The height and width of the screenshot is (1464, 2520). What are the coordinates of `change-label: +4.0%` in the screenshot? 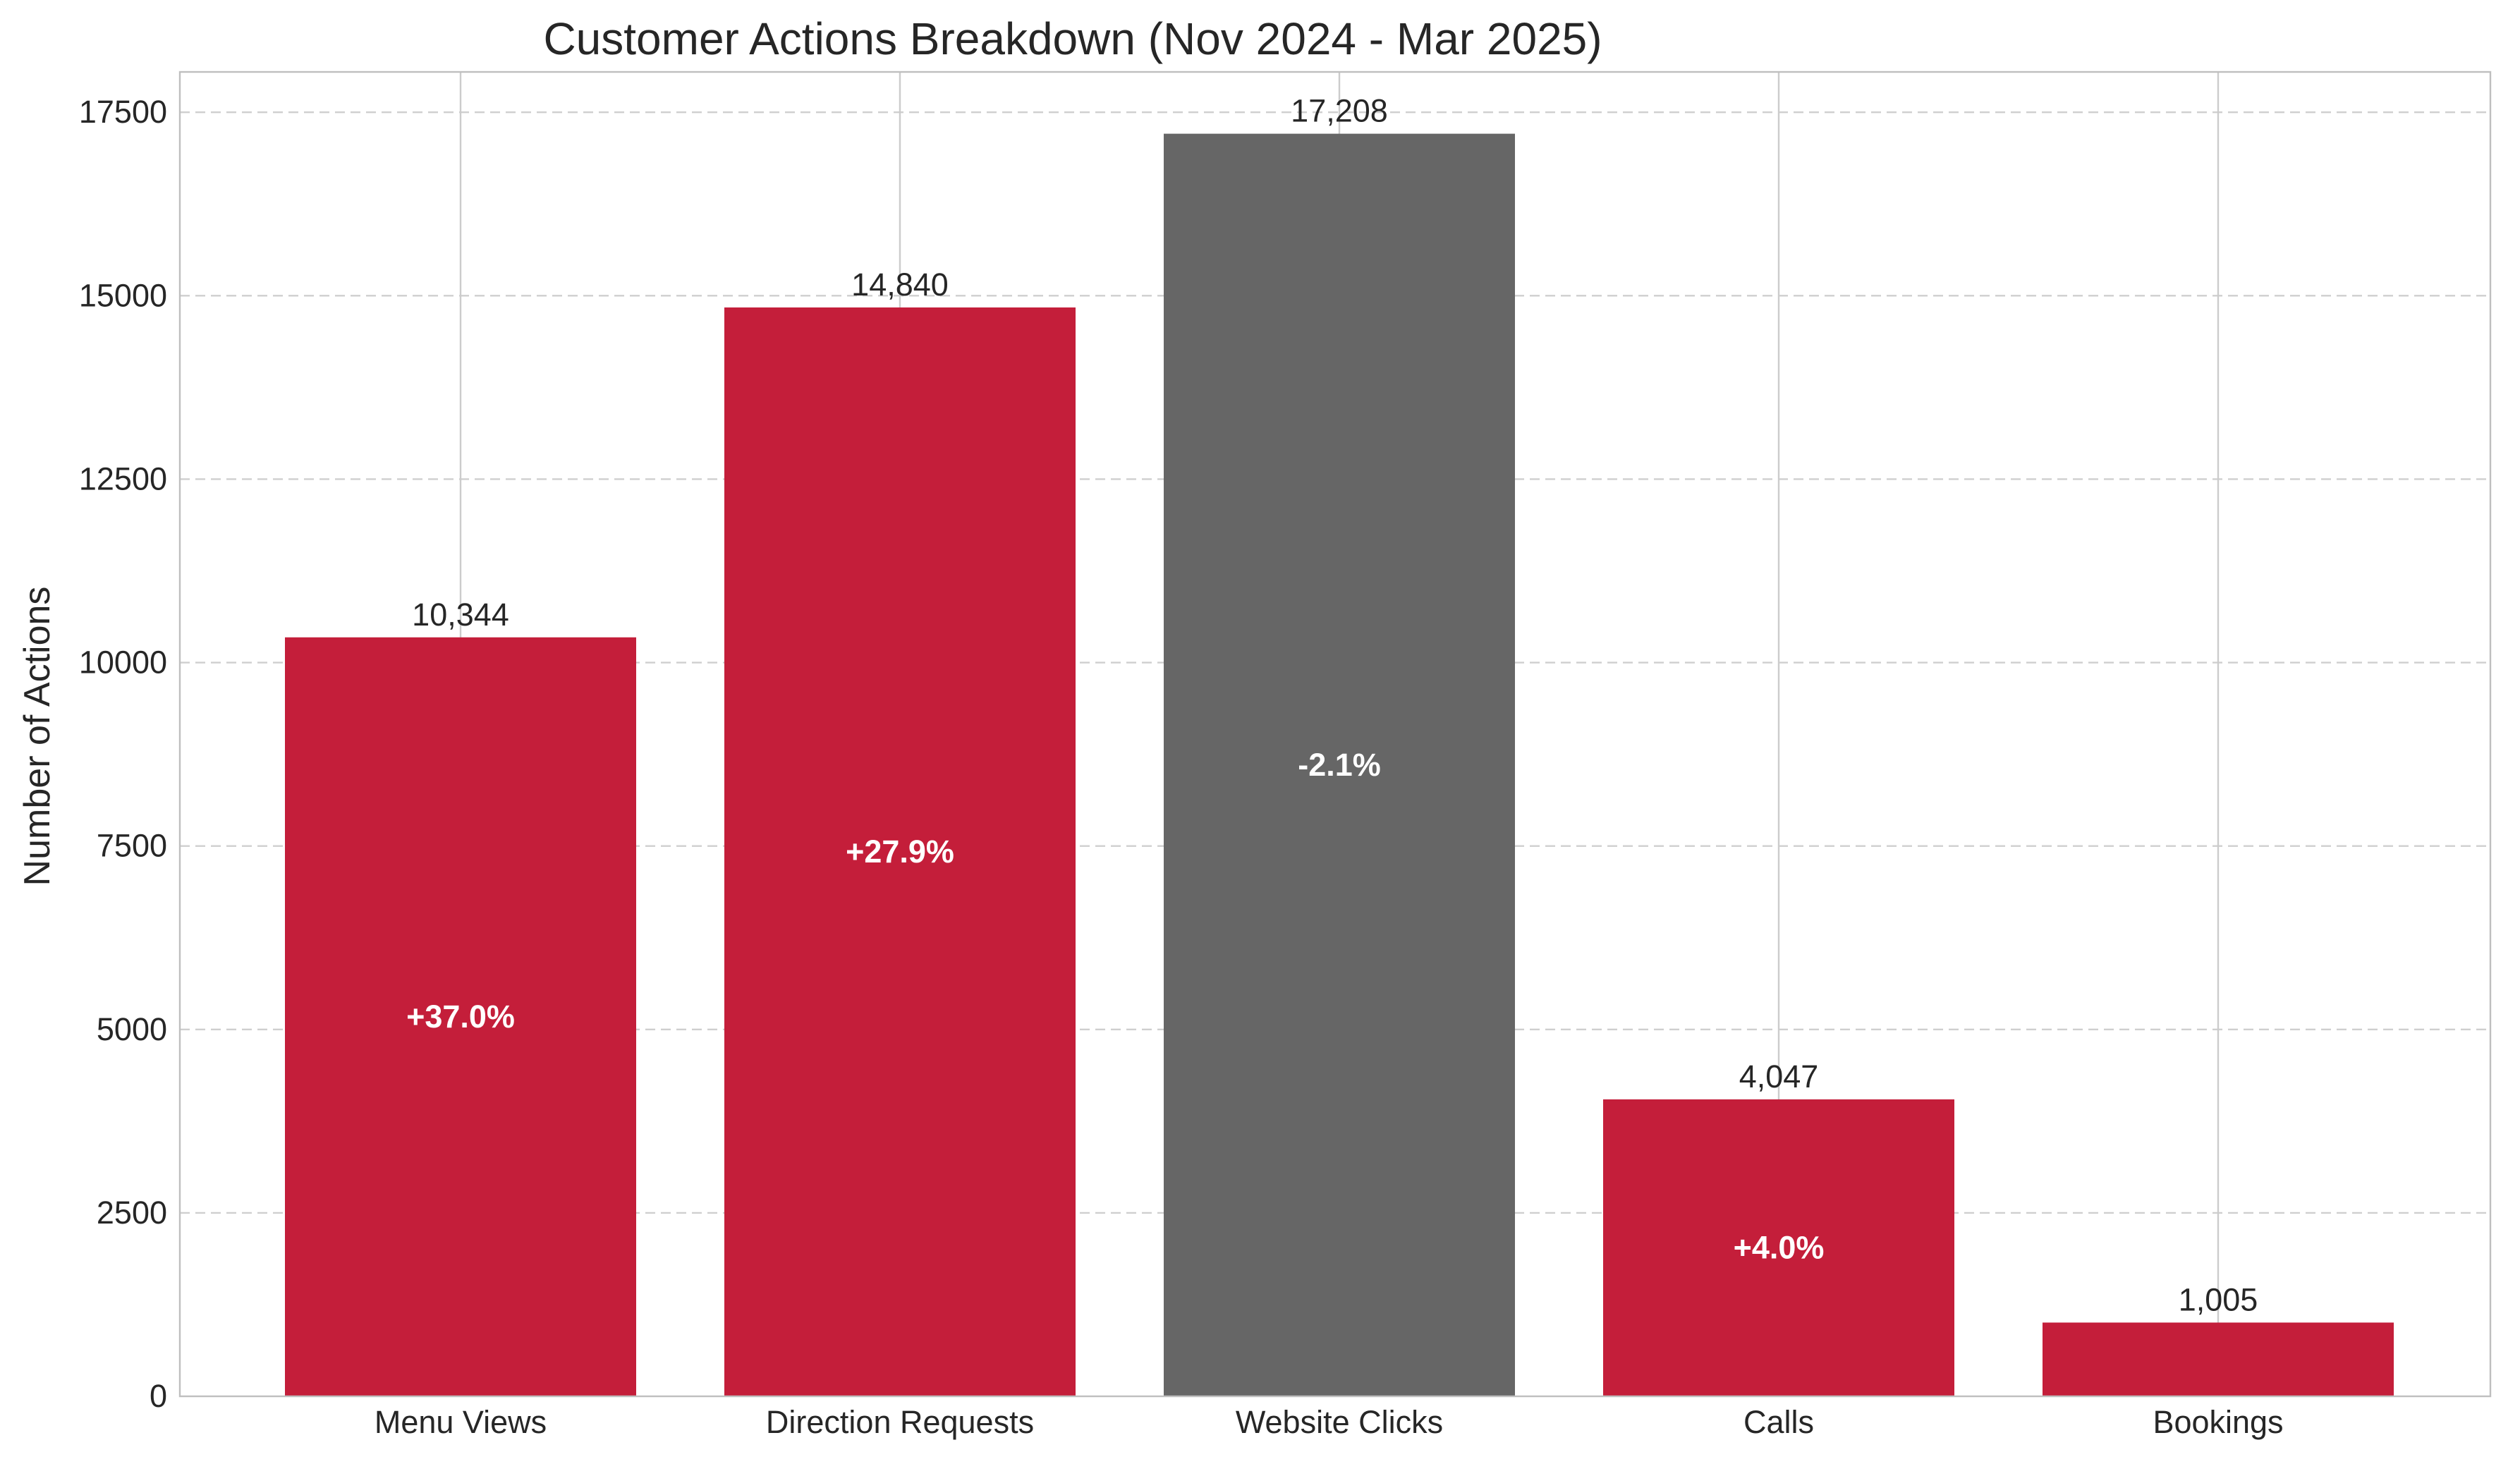 It's located at (1780, 1247).